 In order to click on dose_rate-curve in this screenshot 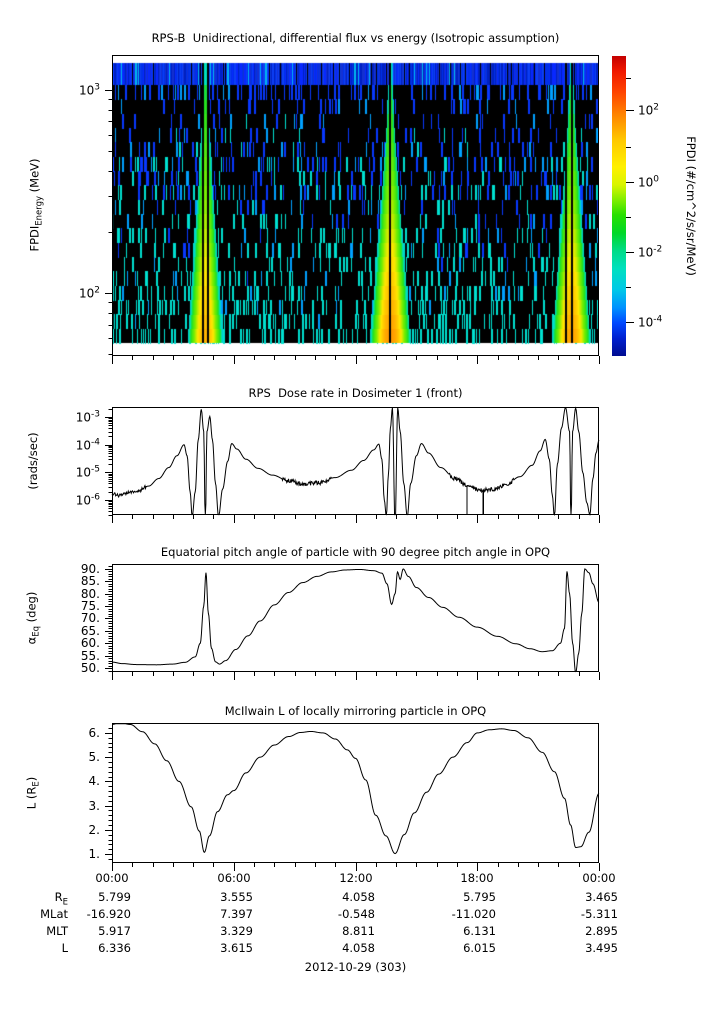, I will do `click(355, 461)`.